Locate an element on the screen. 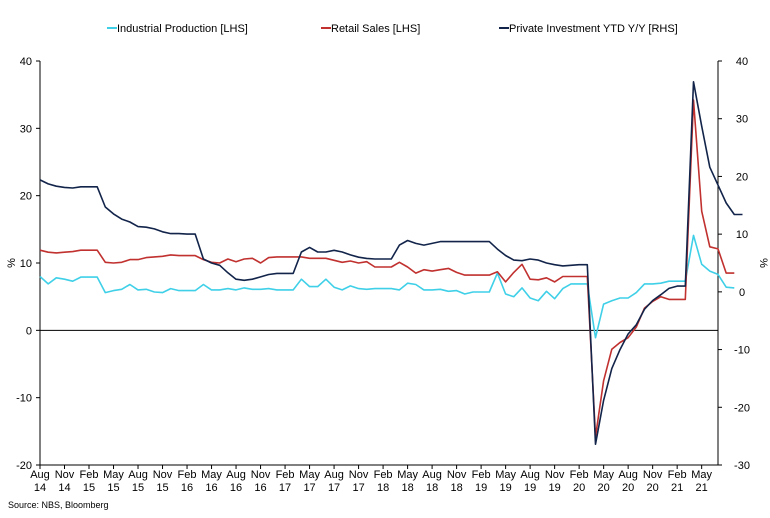 Image resolution: width=770 pixels, height=518 pixels. y-left-tick-label: -10 is located at coordinates (24, 399).